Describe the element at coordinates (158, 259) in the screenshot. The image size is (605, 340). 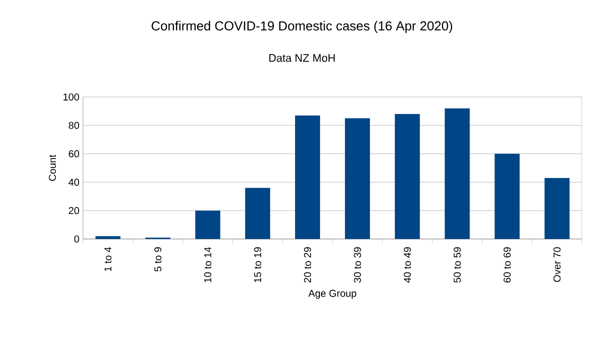
I see `x-tick-label: 5 to 9` at that location.